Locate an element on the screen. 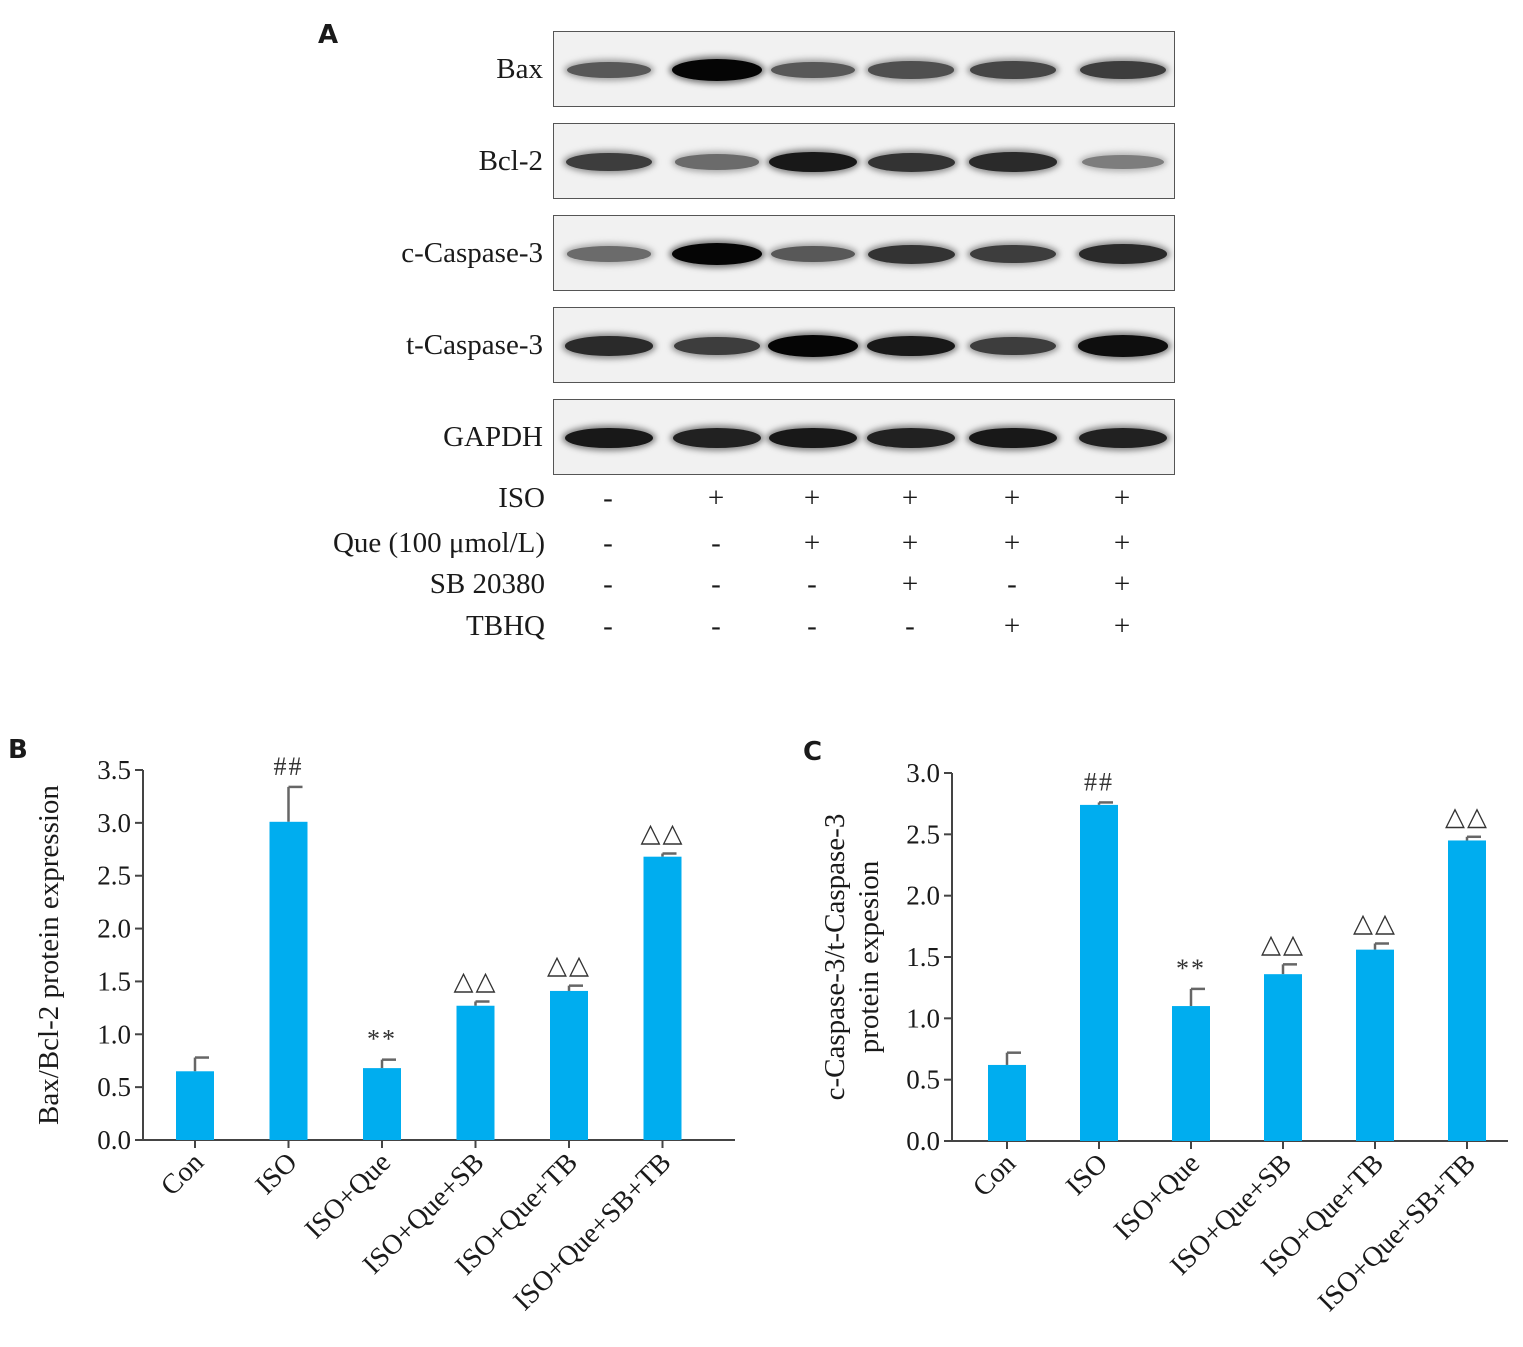  y-tick-label: 1.0 is located at coordinates (923, 1018).